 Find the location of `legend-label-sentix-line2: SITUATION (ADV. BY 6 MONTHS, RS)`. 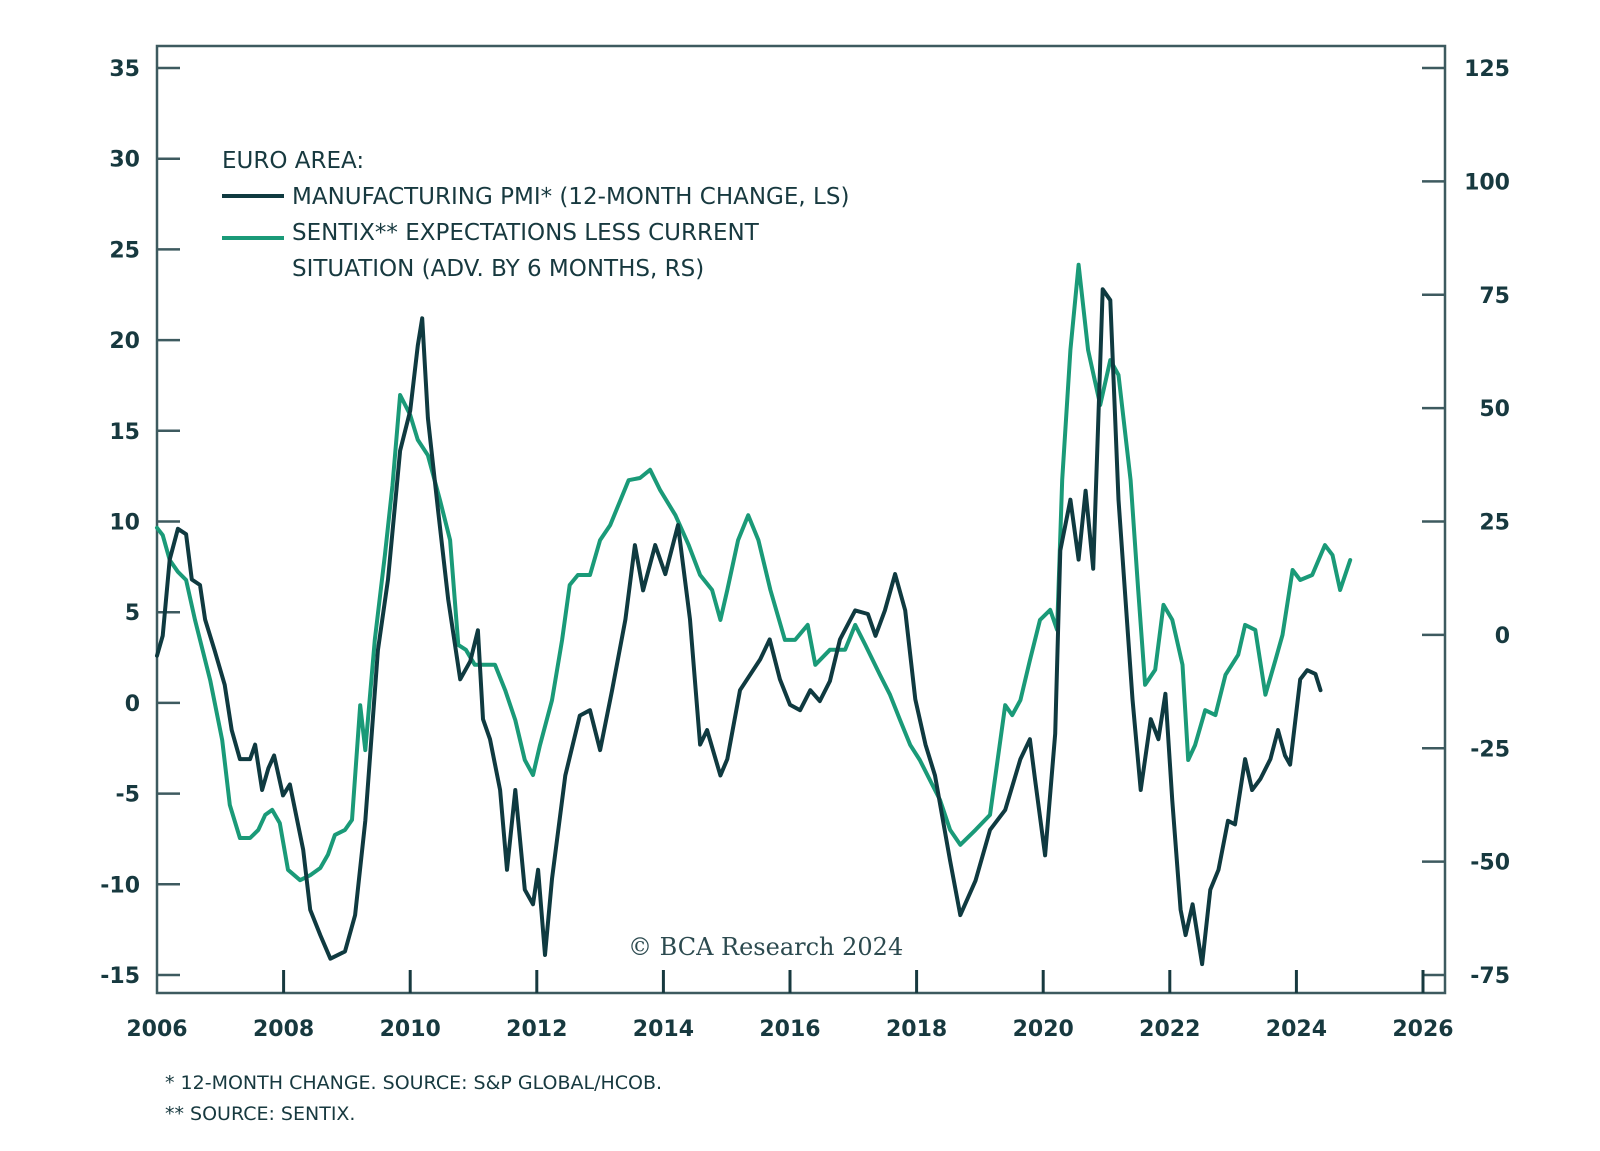

legend-label-sentix-line2: SITUATION (ADV. BY 6 MONTHS, RS) is located at coordinates (498, 269).